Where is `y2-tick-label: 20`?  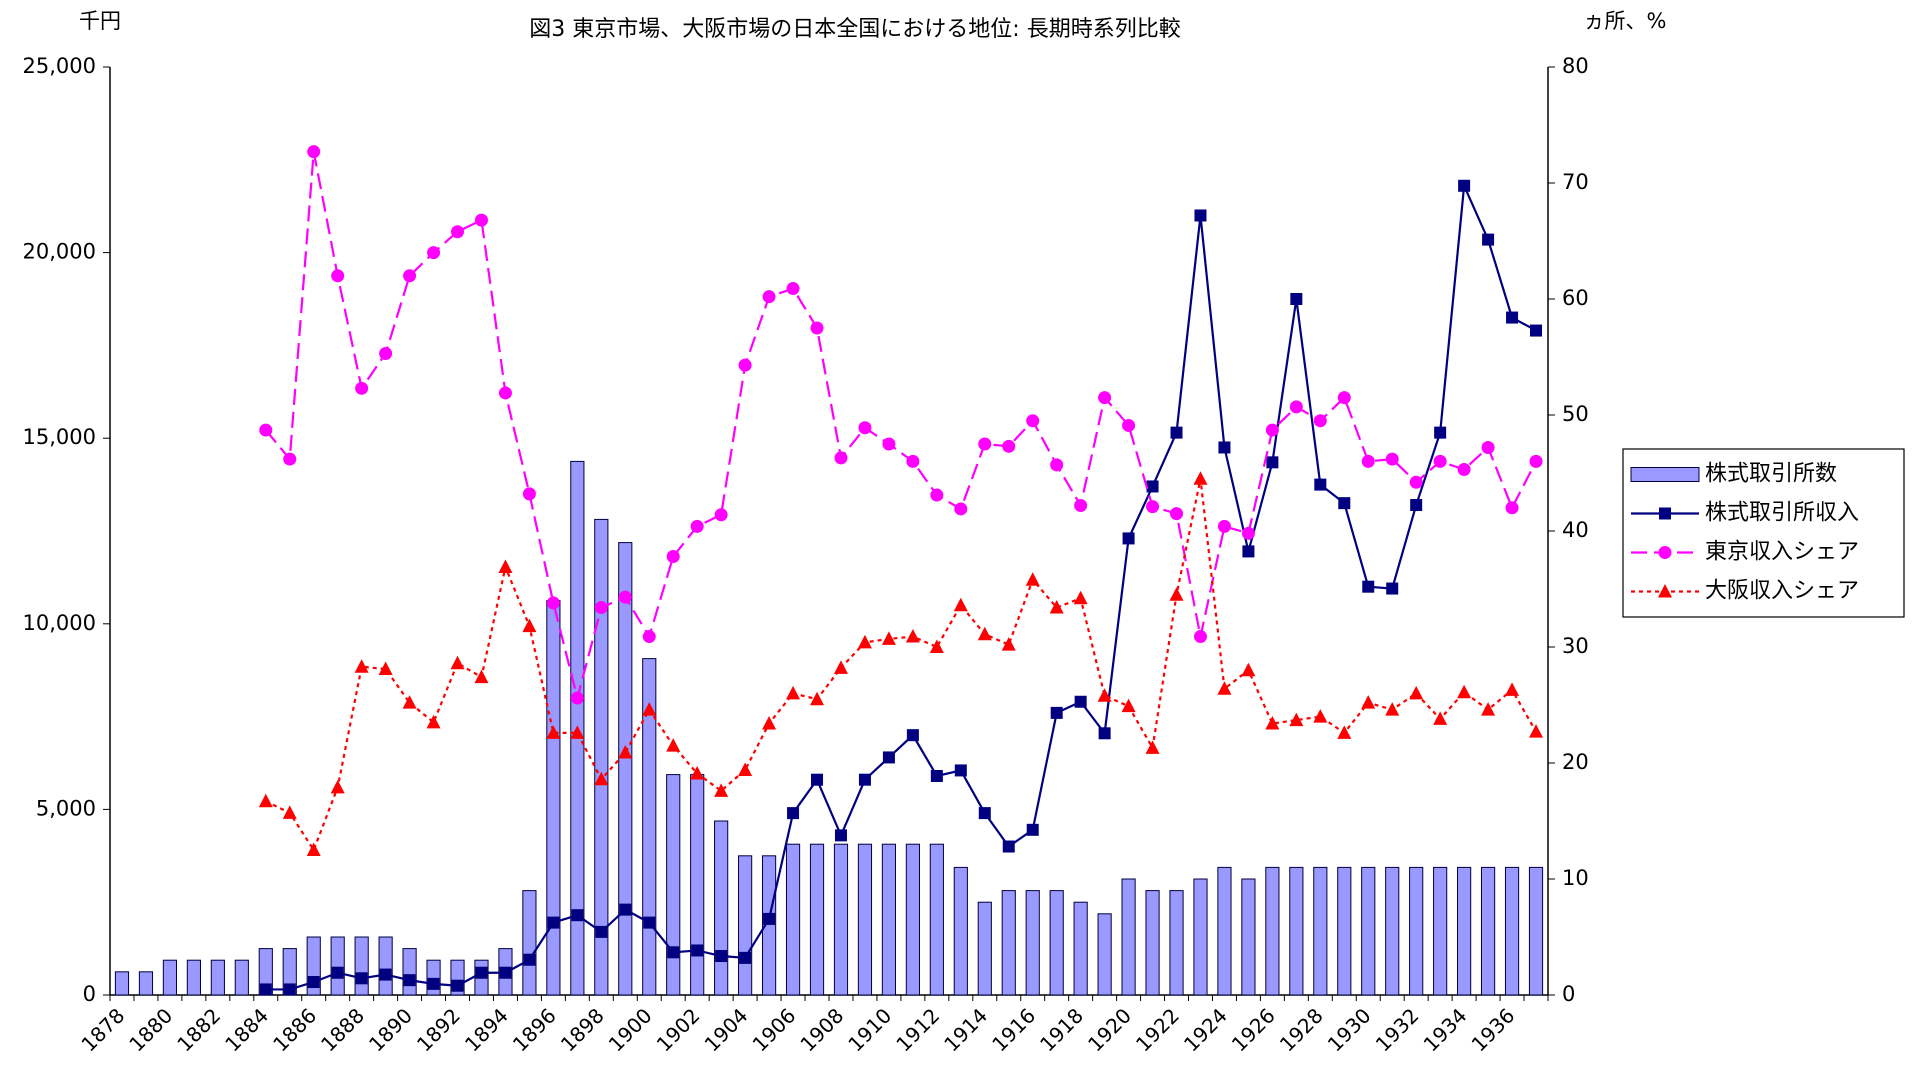
y2-tick-label: 20 is located at coordinates (1575, 762).